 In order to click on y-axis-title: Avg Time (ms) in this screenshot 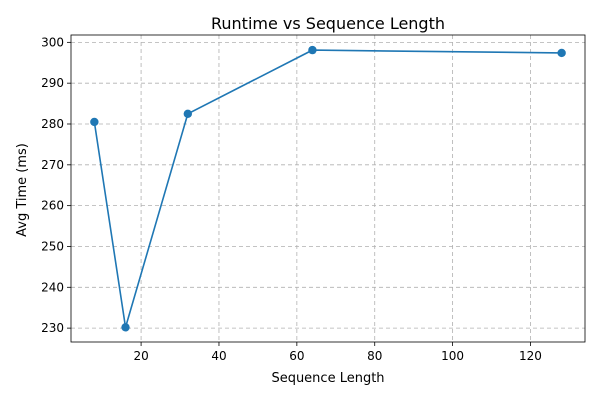, I will do `click(22, 190)`.